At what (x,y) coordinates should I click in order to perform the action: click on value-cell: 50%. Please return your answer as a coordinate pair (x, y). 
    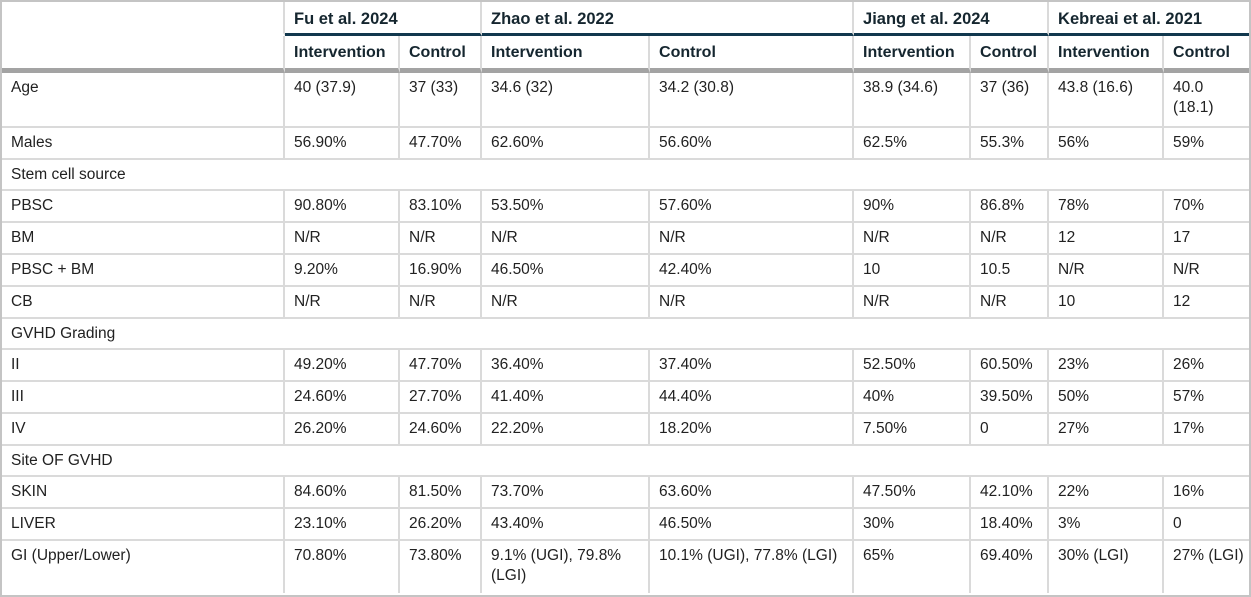
    Looking at the image, I should click on (1107, 398).